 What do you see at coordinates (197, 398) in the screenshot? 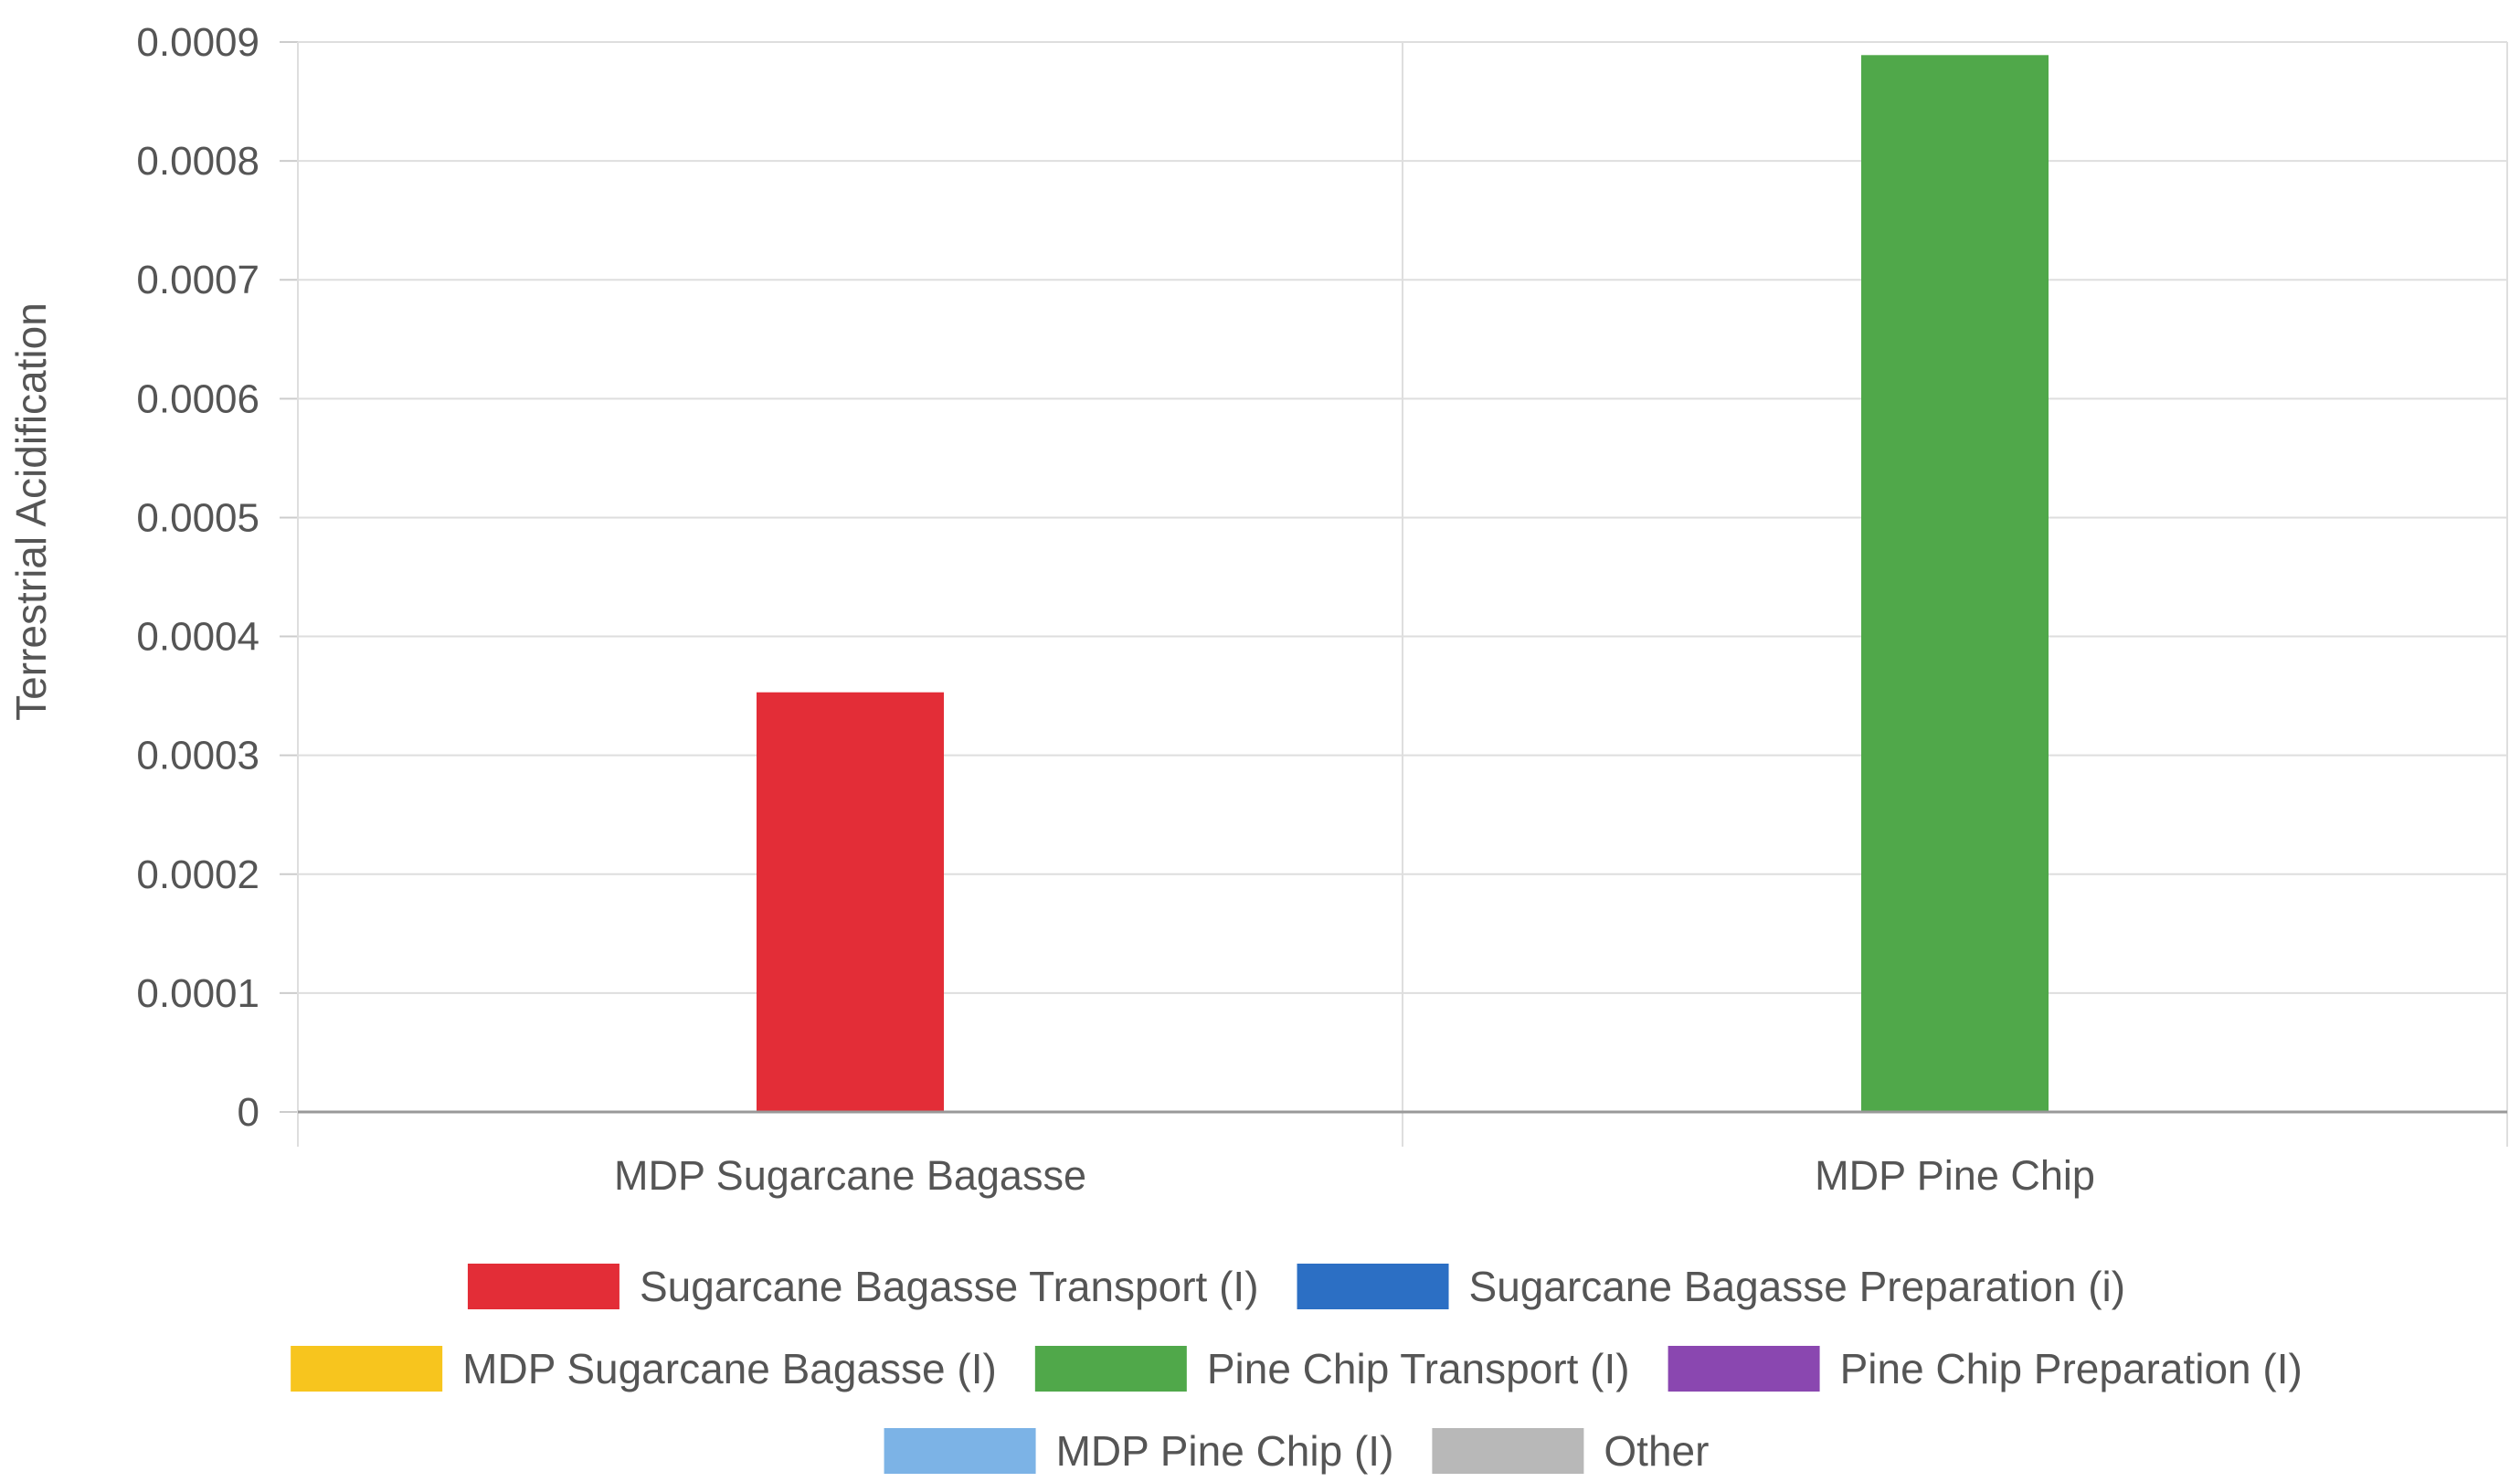
I see `y-tick-label: 0.0006` at bounding box center [197, 398].